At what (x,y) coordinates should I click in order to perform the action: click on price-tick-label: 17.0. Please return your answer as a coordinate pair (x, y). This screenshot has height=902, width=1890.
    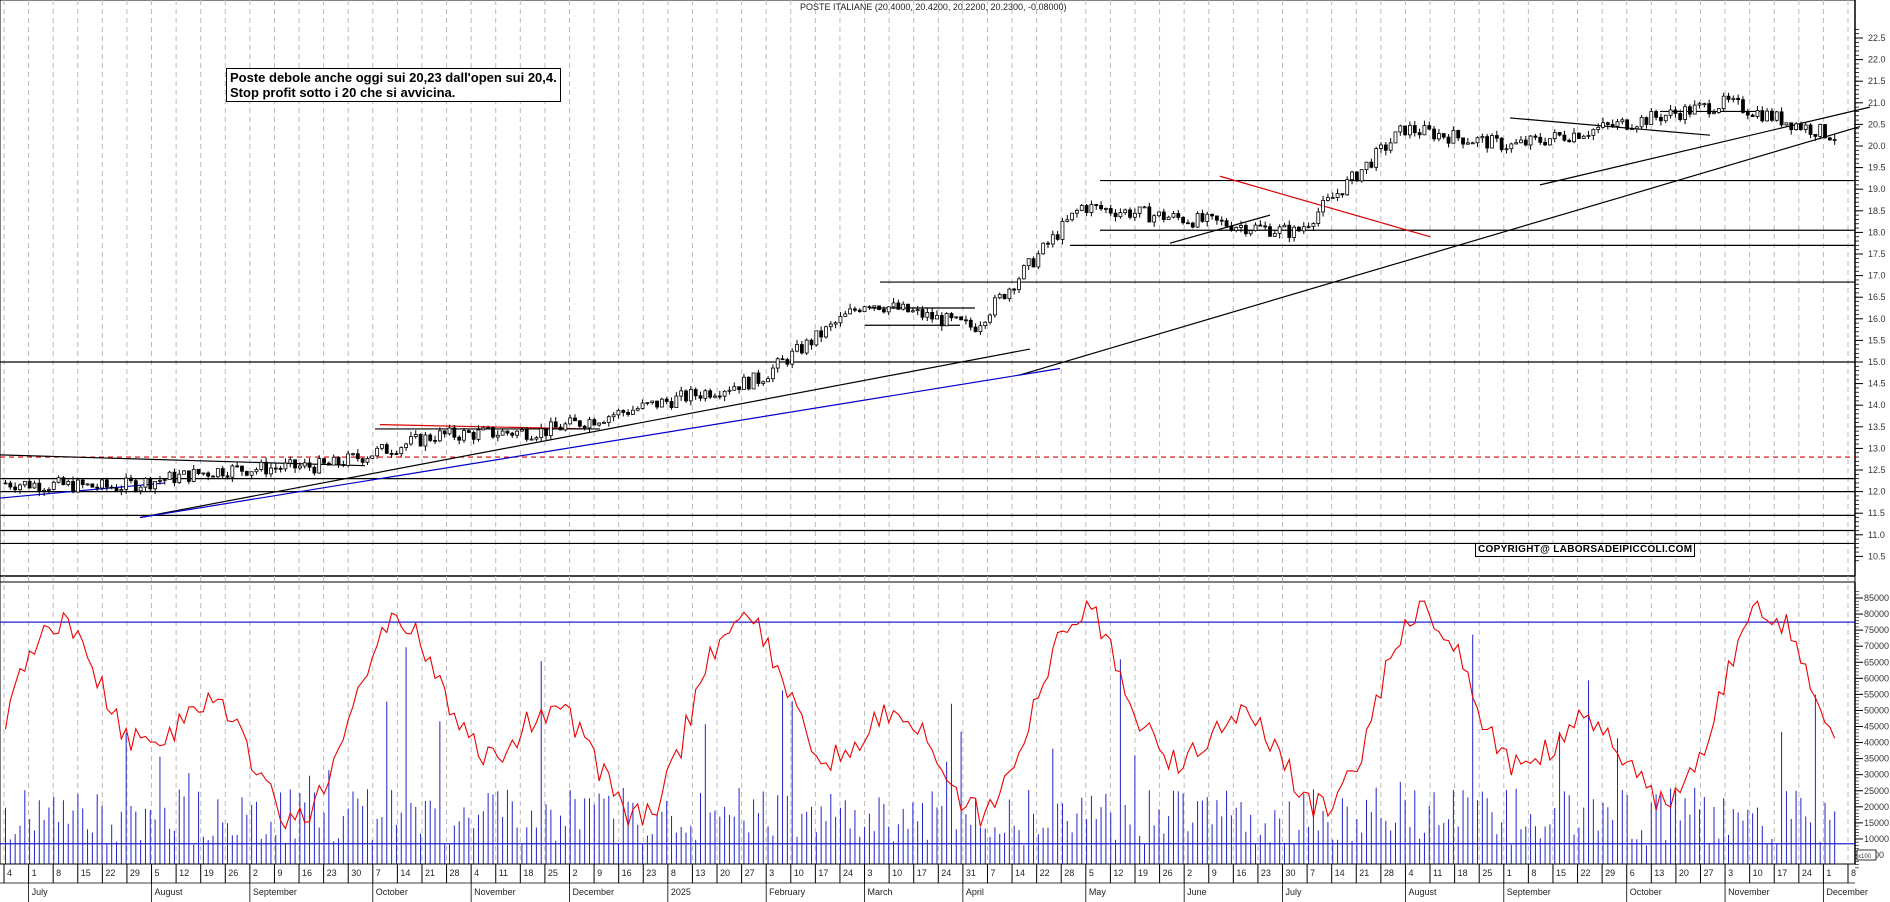
    Looking at the image, I should click on (1877, 276).